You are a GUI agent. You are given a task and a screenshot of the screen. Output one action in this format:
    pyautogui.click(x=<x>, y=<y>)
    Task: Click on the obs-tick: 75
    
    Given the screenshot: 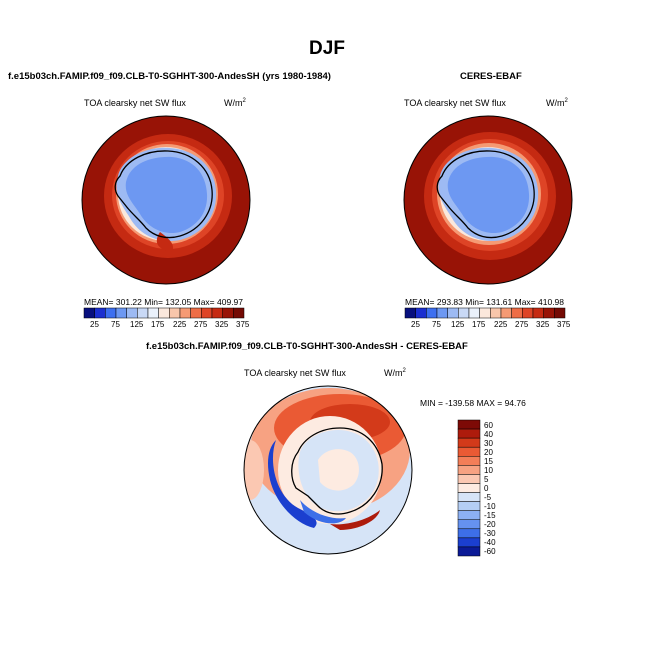 What is the action you would take?
    pyautogui.click(x=436, y=324)
    